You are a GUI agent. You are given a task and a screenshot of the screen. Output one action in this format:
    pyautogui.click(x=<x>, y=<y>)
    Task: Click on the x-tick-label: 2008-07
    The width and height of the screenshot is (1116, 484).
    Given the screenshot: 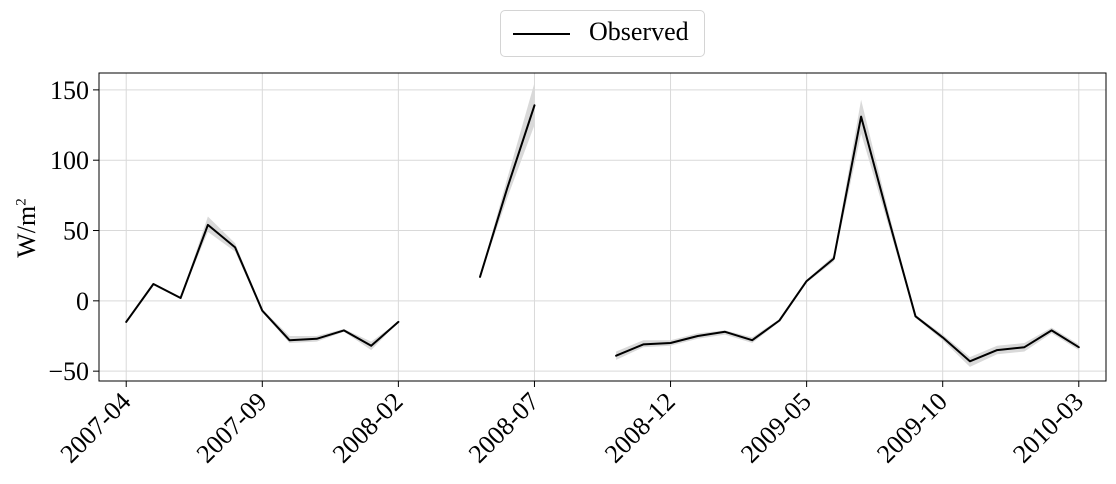 What is the action you would take?
    pyautogui.click(x=504, y=428)
    